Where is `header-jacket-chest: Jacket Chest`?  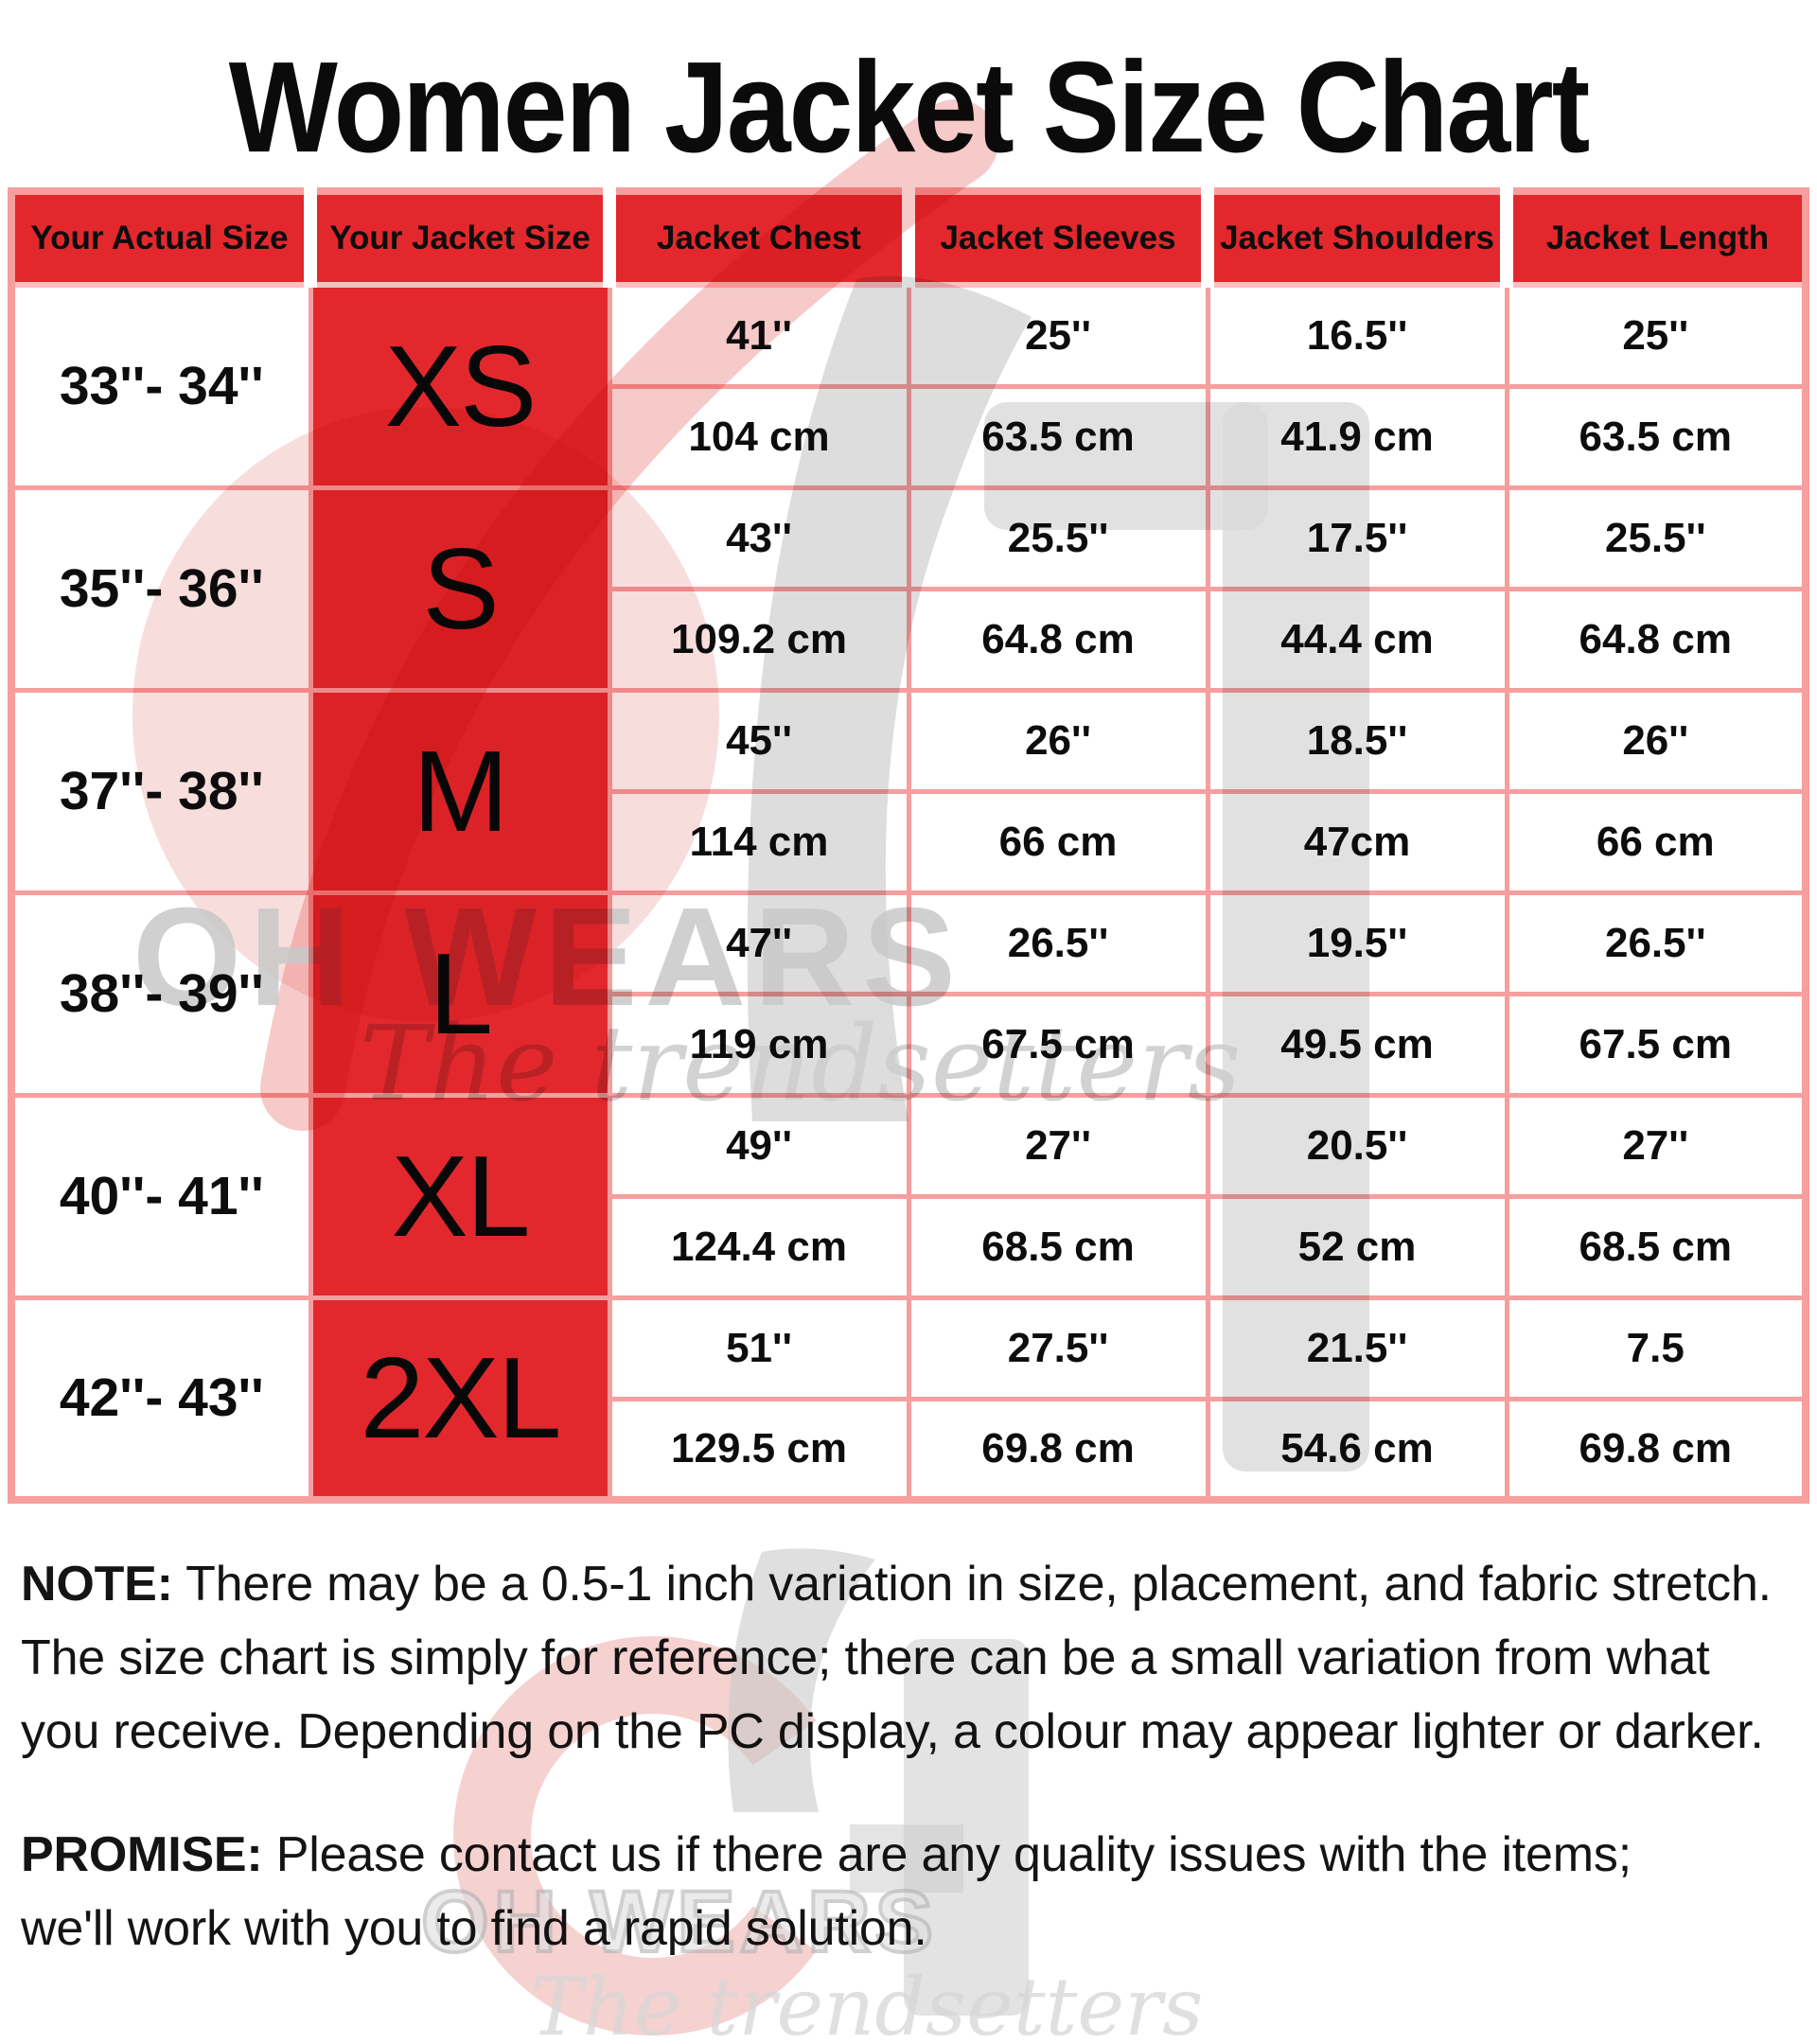
header-jacket-chest: Jacket Chest is located at coordinates (755, 238).